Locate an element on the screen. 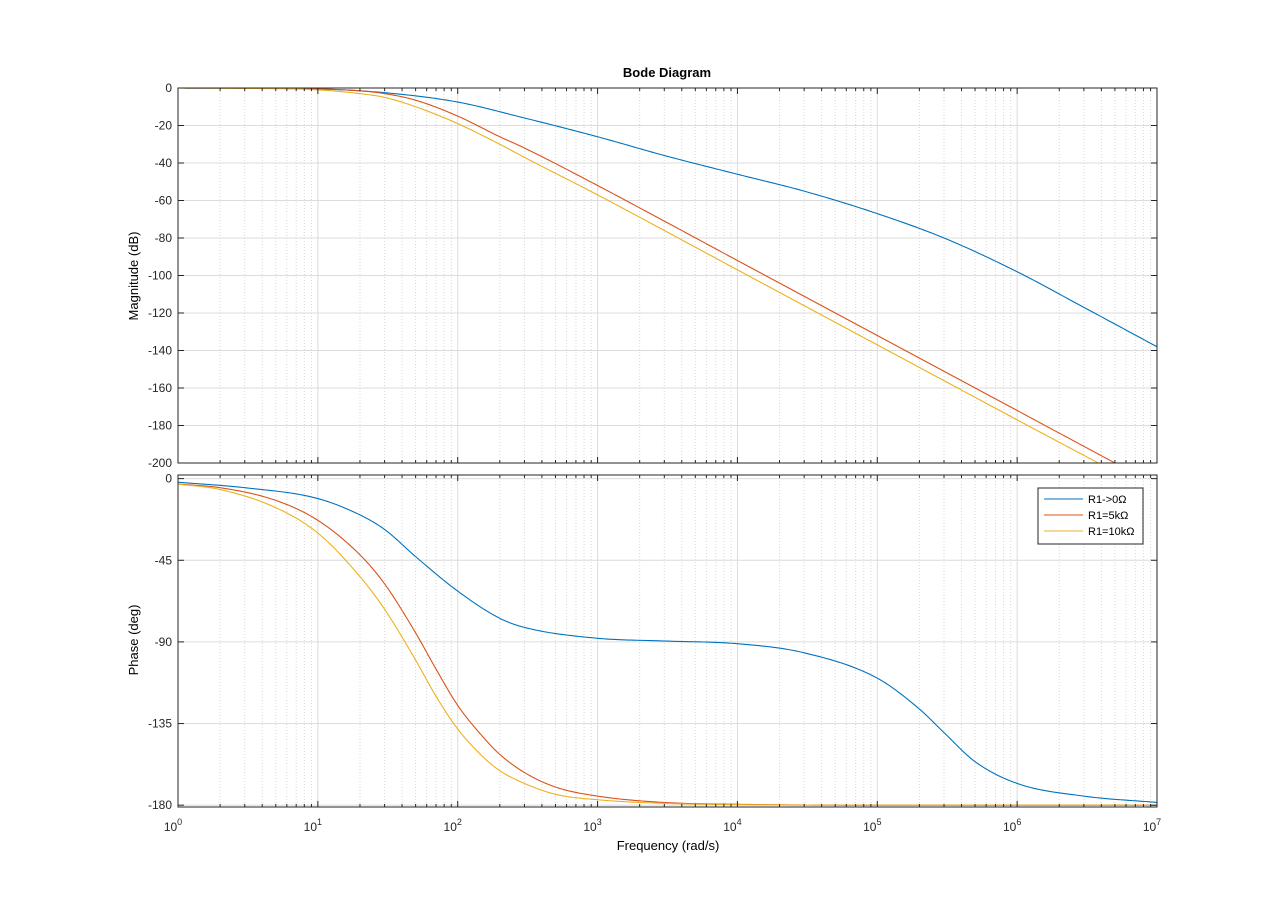 This screenshot has width=1280, height=908. magnitude-y-tick-label: -200 is located at coordinates (160, 463).